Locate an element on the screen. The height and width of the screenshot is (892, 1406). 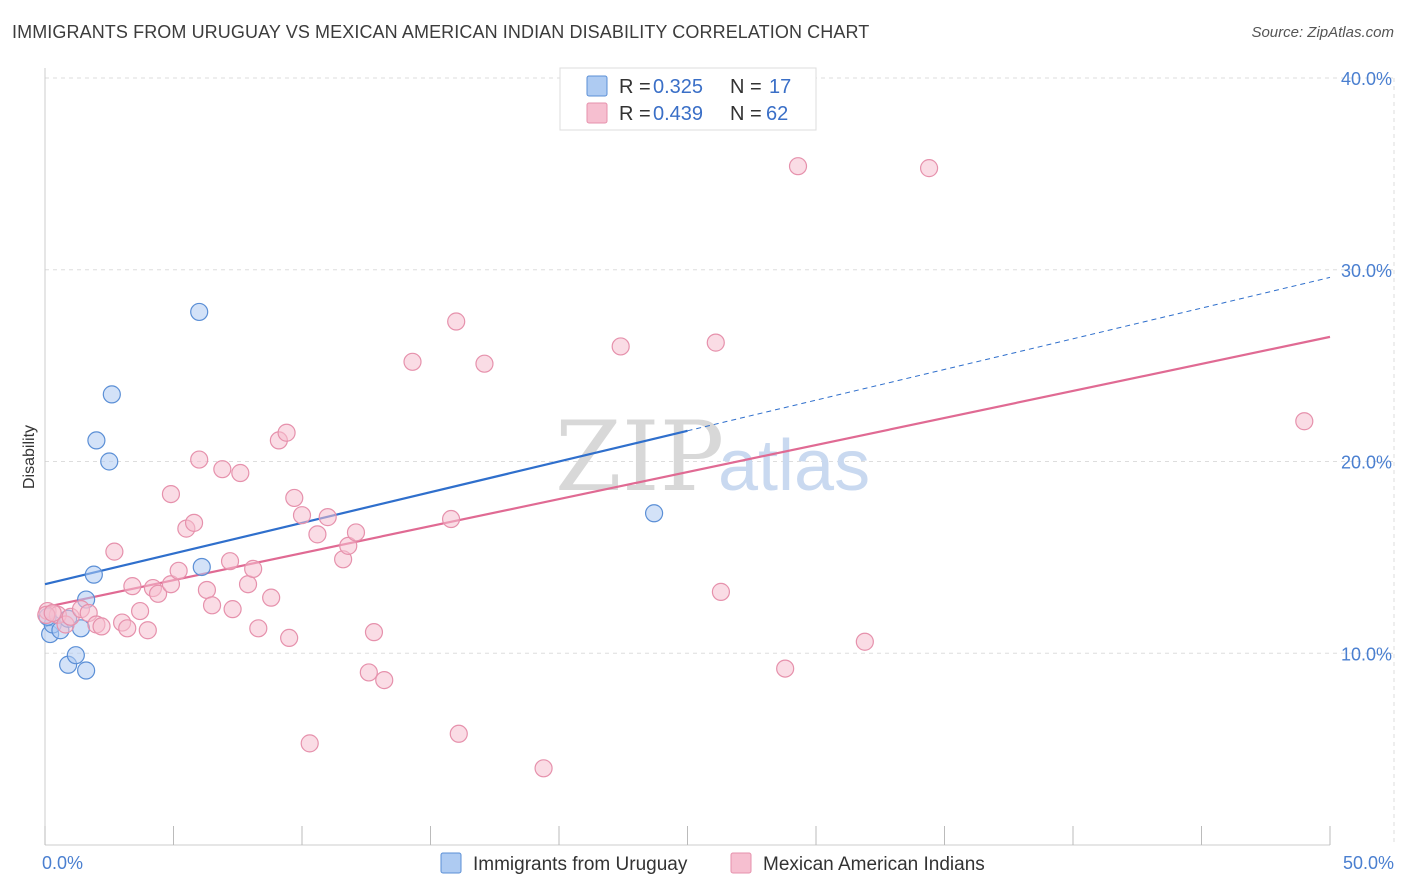
legend-n-value: 17 is located at coordinates (780, 87).